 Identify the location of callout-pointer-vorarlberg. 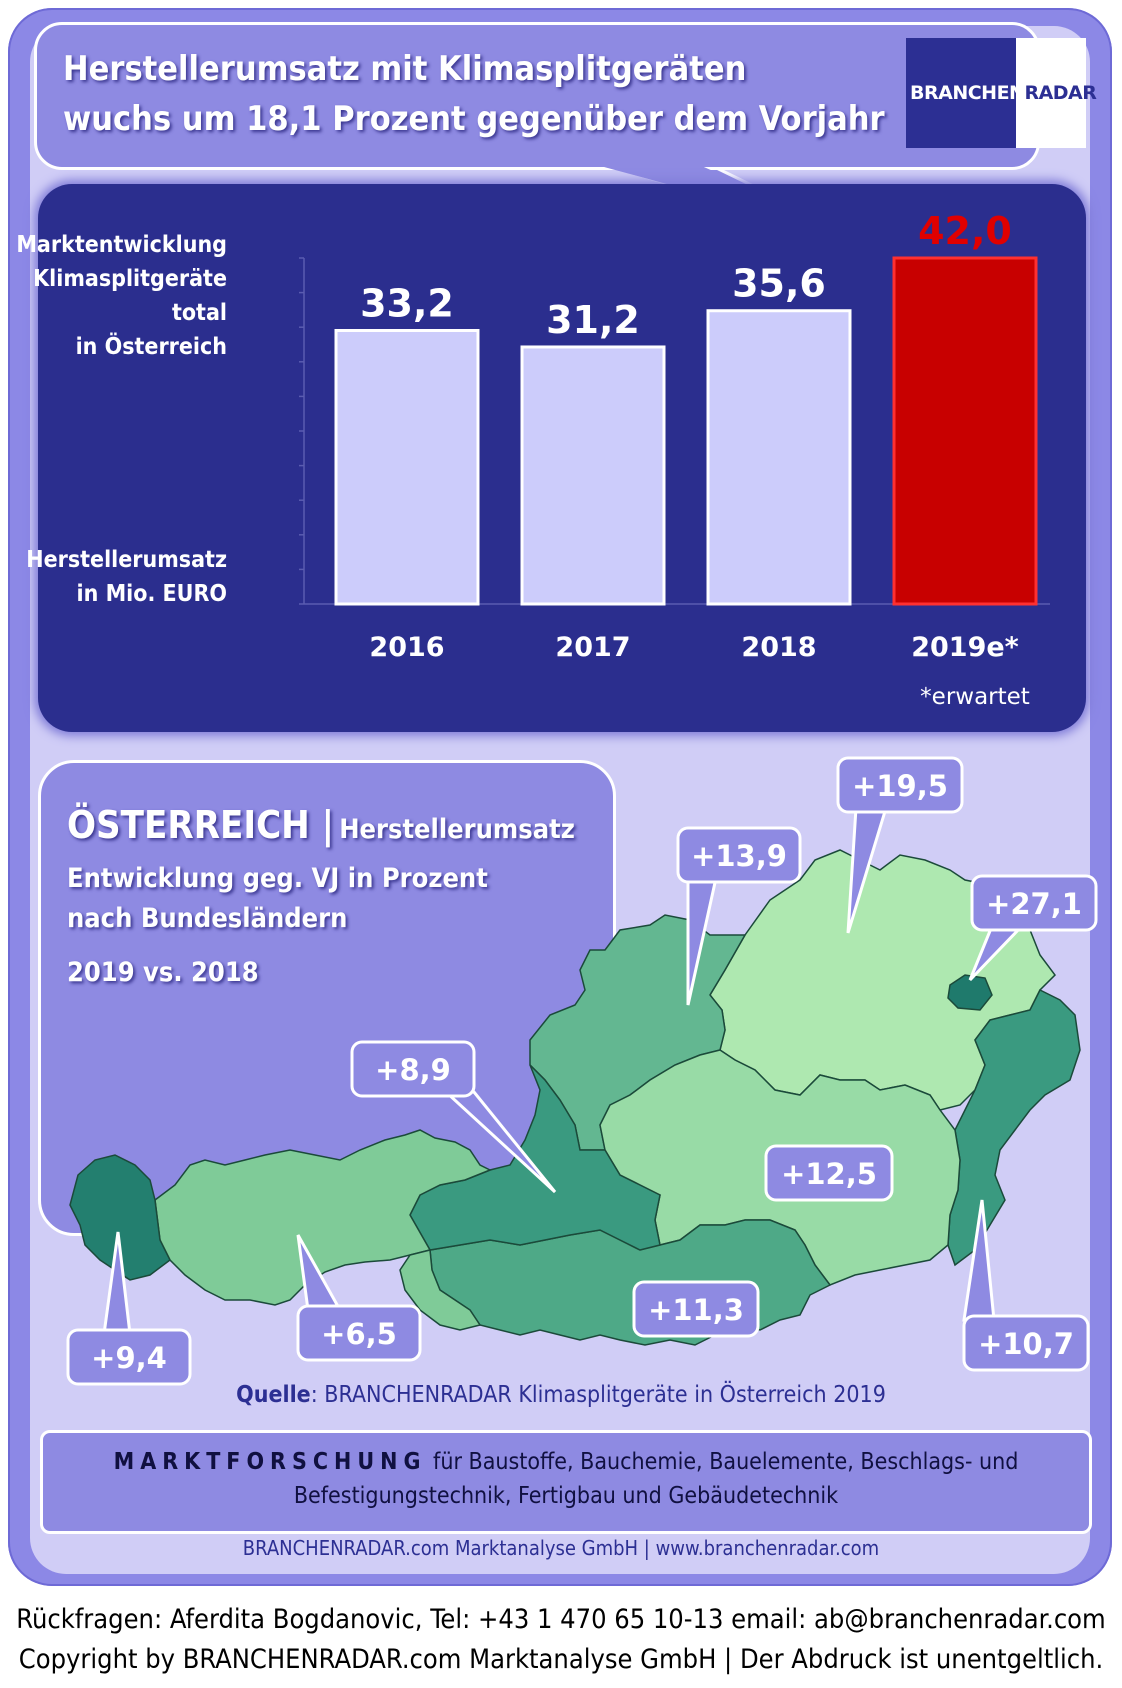
(117, 1283).